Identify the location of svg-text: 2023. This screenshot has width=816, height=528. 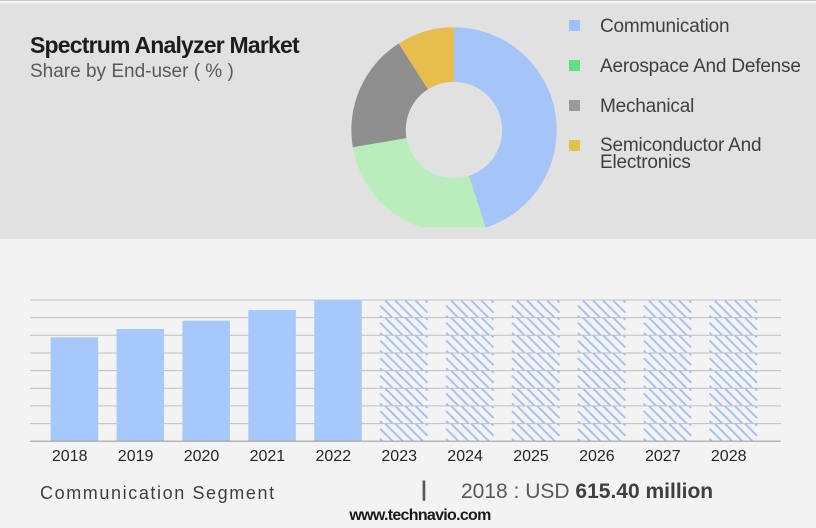
(399, 456).